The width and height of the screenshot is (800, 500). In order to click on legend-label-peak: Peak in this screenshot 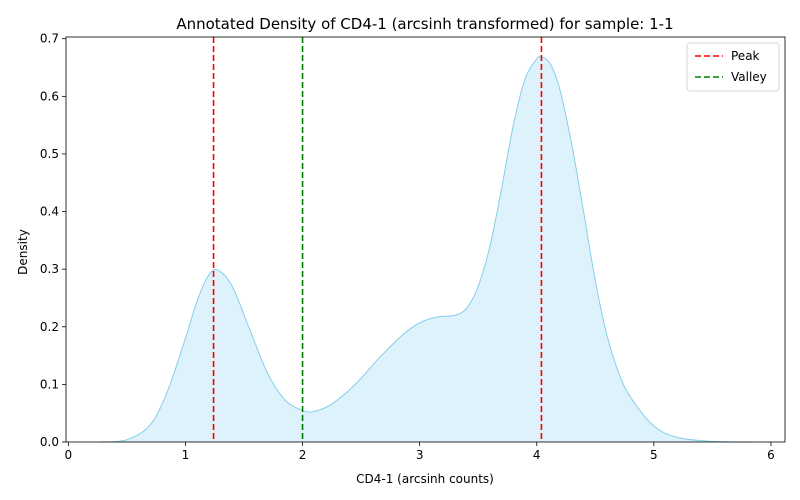, I will do `click(745, 56)`.